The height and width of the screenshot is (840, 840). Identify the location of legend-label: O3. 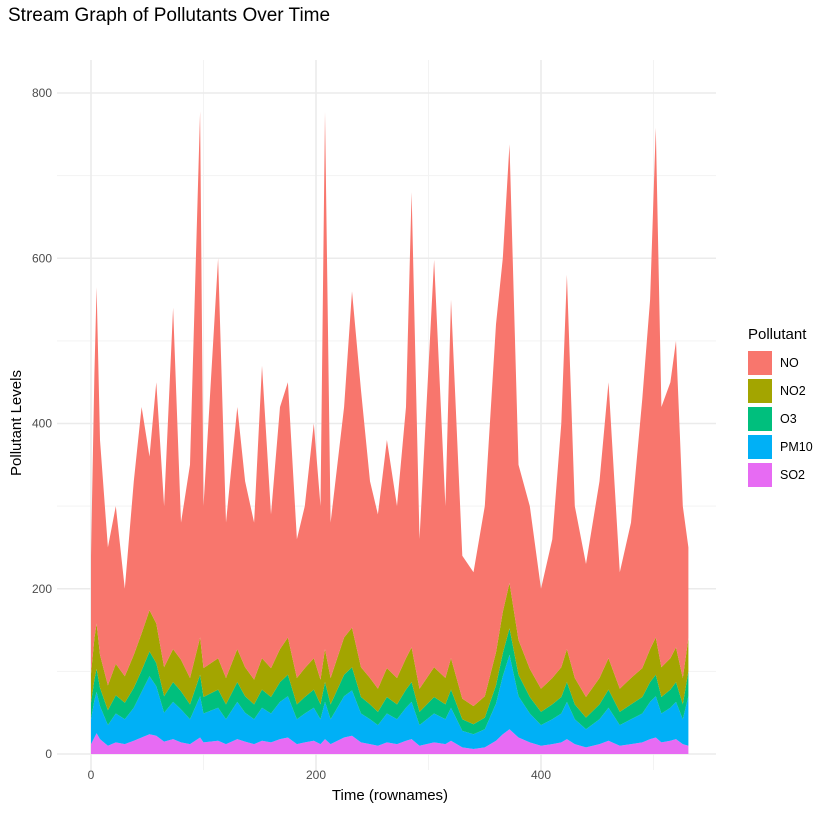
(788, 419).